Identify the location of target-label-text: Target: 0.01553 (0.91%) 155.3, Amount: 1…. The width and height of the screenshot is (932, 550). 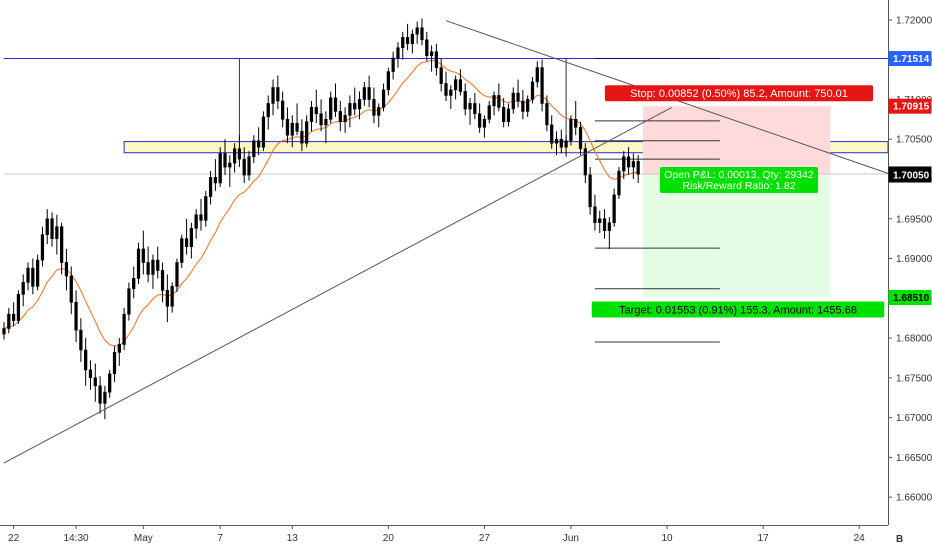
(738, 311).